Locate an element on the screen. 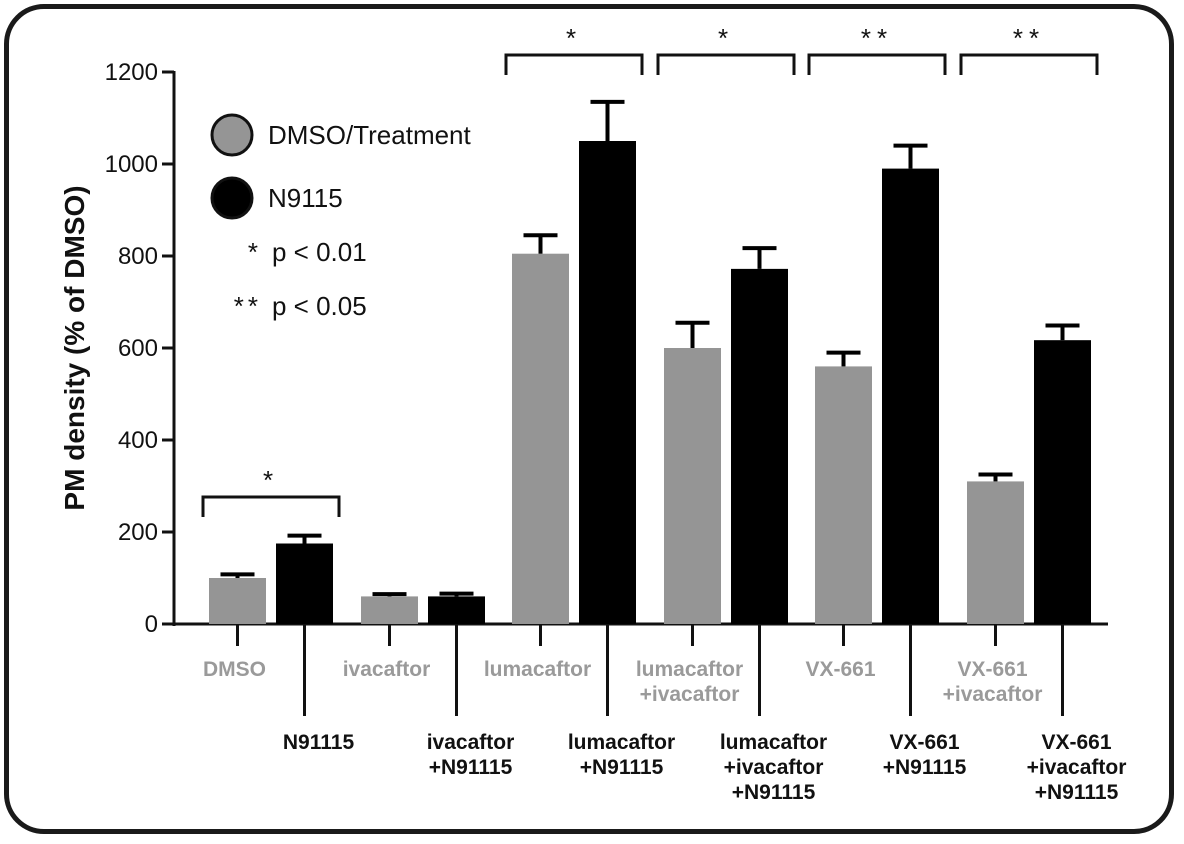 The height and width of the screenshot is (844, 1184). y-tick-label: 1000 is located at coordinates (131, 164).